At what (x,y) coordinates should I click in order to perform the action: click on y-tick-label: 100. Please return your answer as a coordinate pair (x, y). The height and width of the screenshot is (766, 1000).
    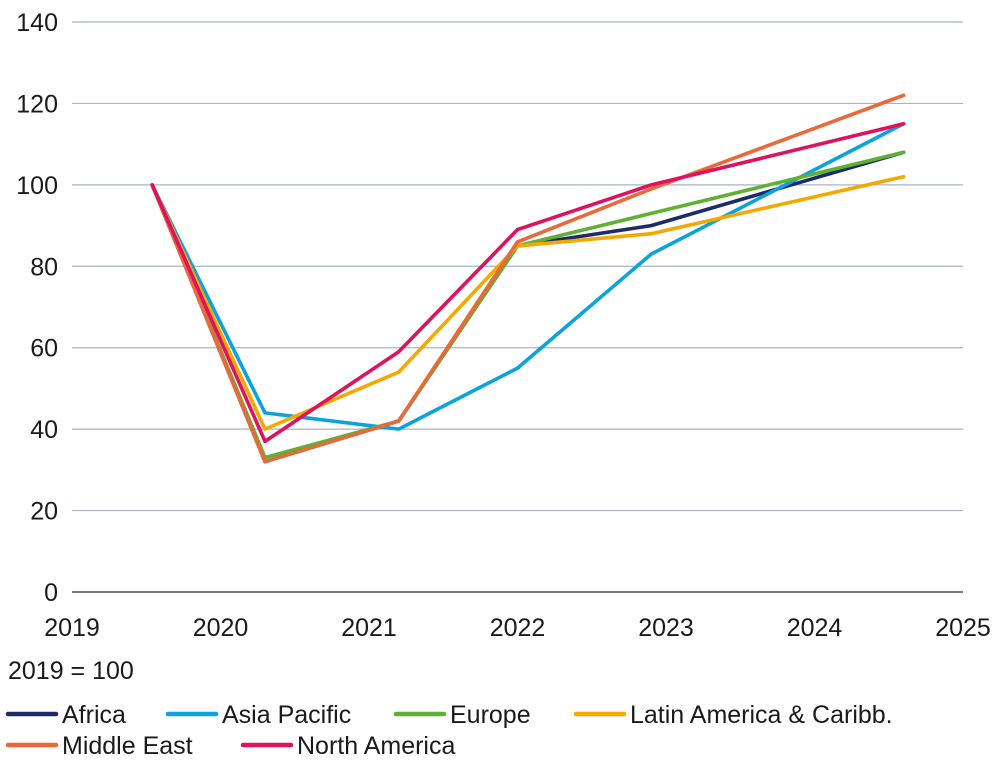
    Looking at the image, I should click on (37, 186).